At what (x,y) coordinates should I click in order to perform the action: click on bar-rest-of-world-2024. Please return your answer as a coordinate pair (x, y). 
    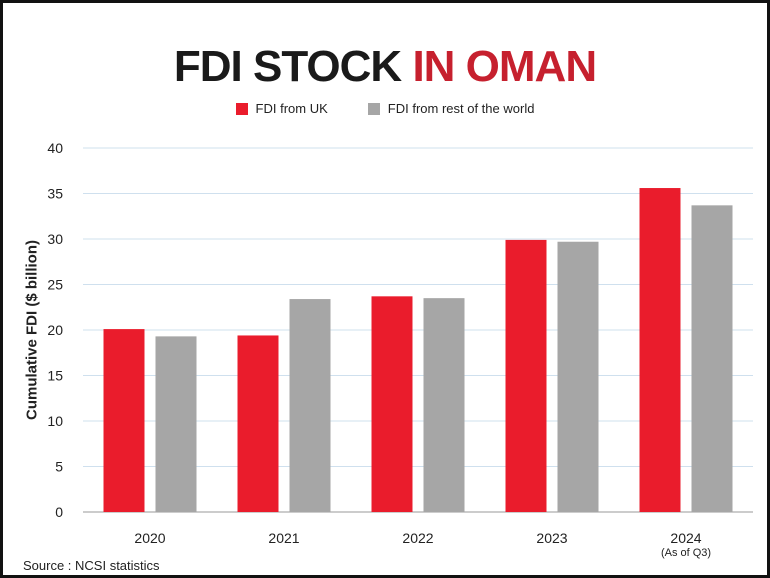
    Looking at the image, I should click on (712, 358).